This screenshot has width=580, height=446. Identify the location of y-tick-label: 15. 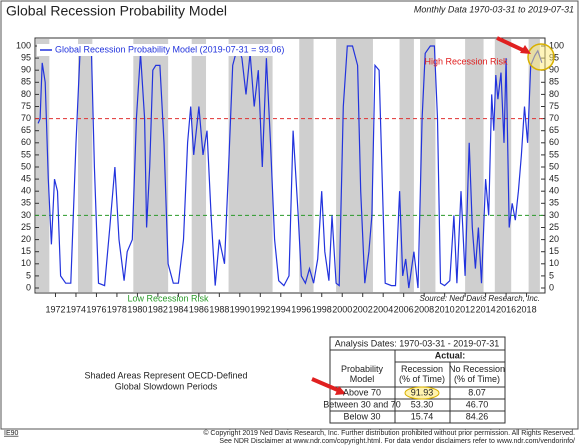
(26, 251).